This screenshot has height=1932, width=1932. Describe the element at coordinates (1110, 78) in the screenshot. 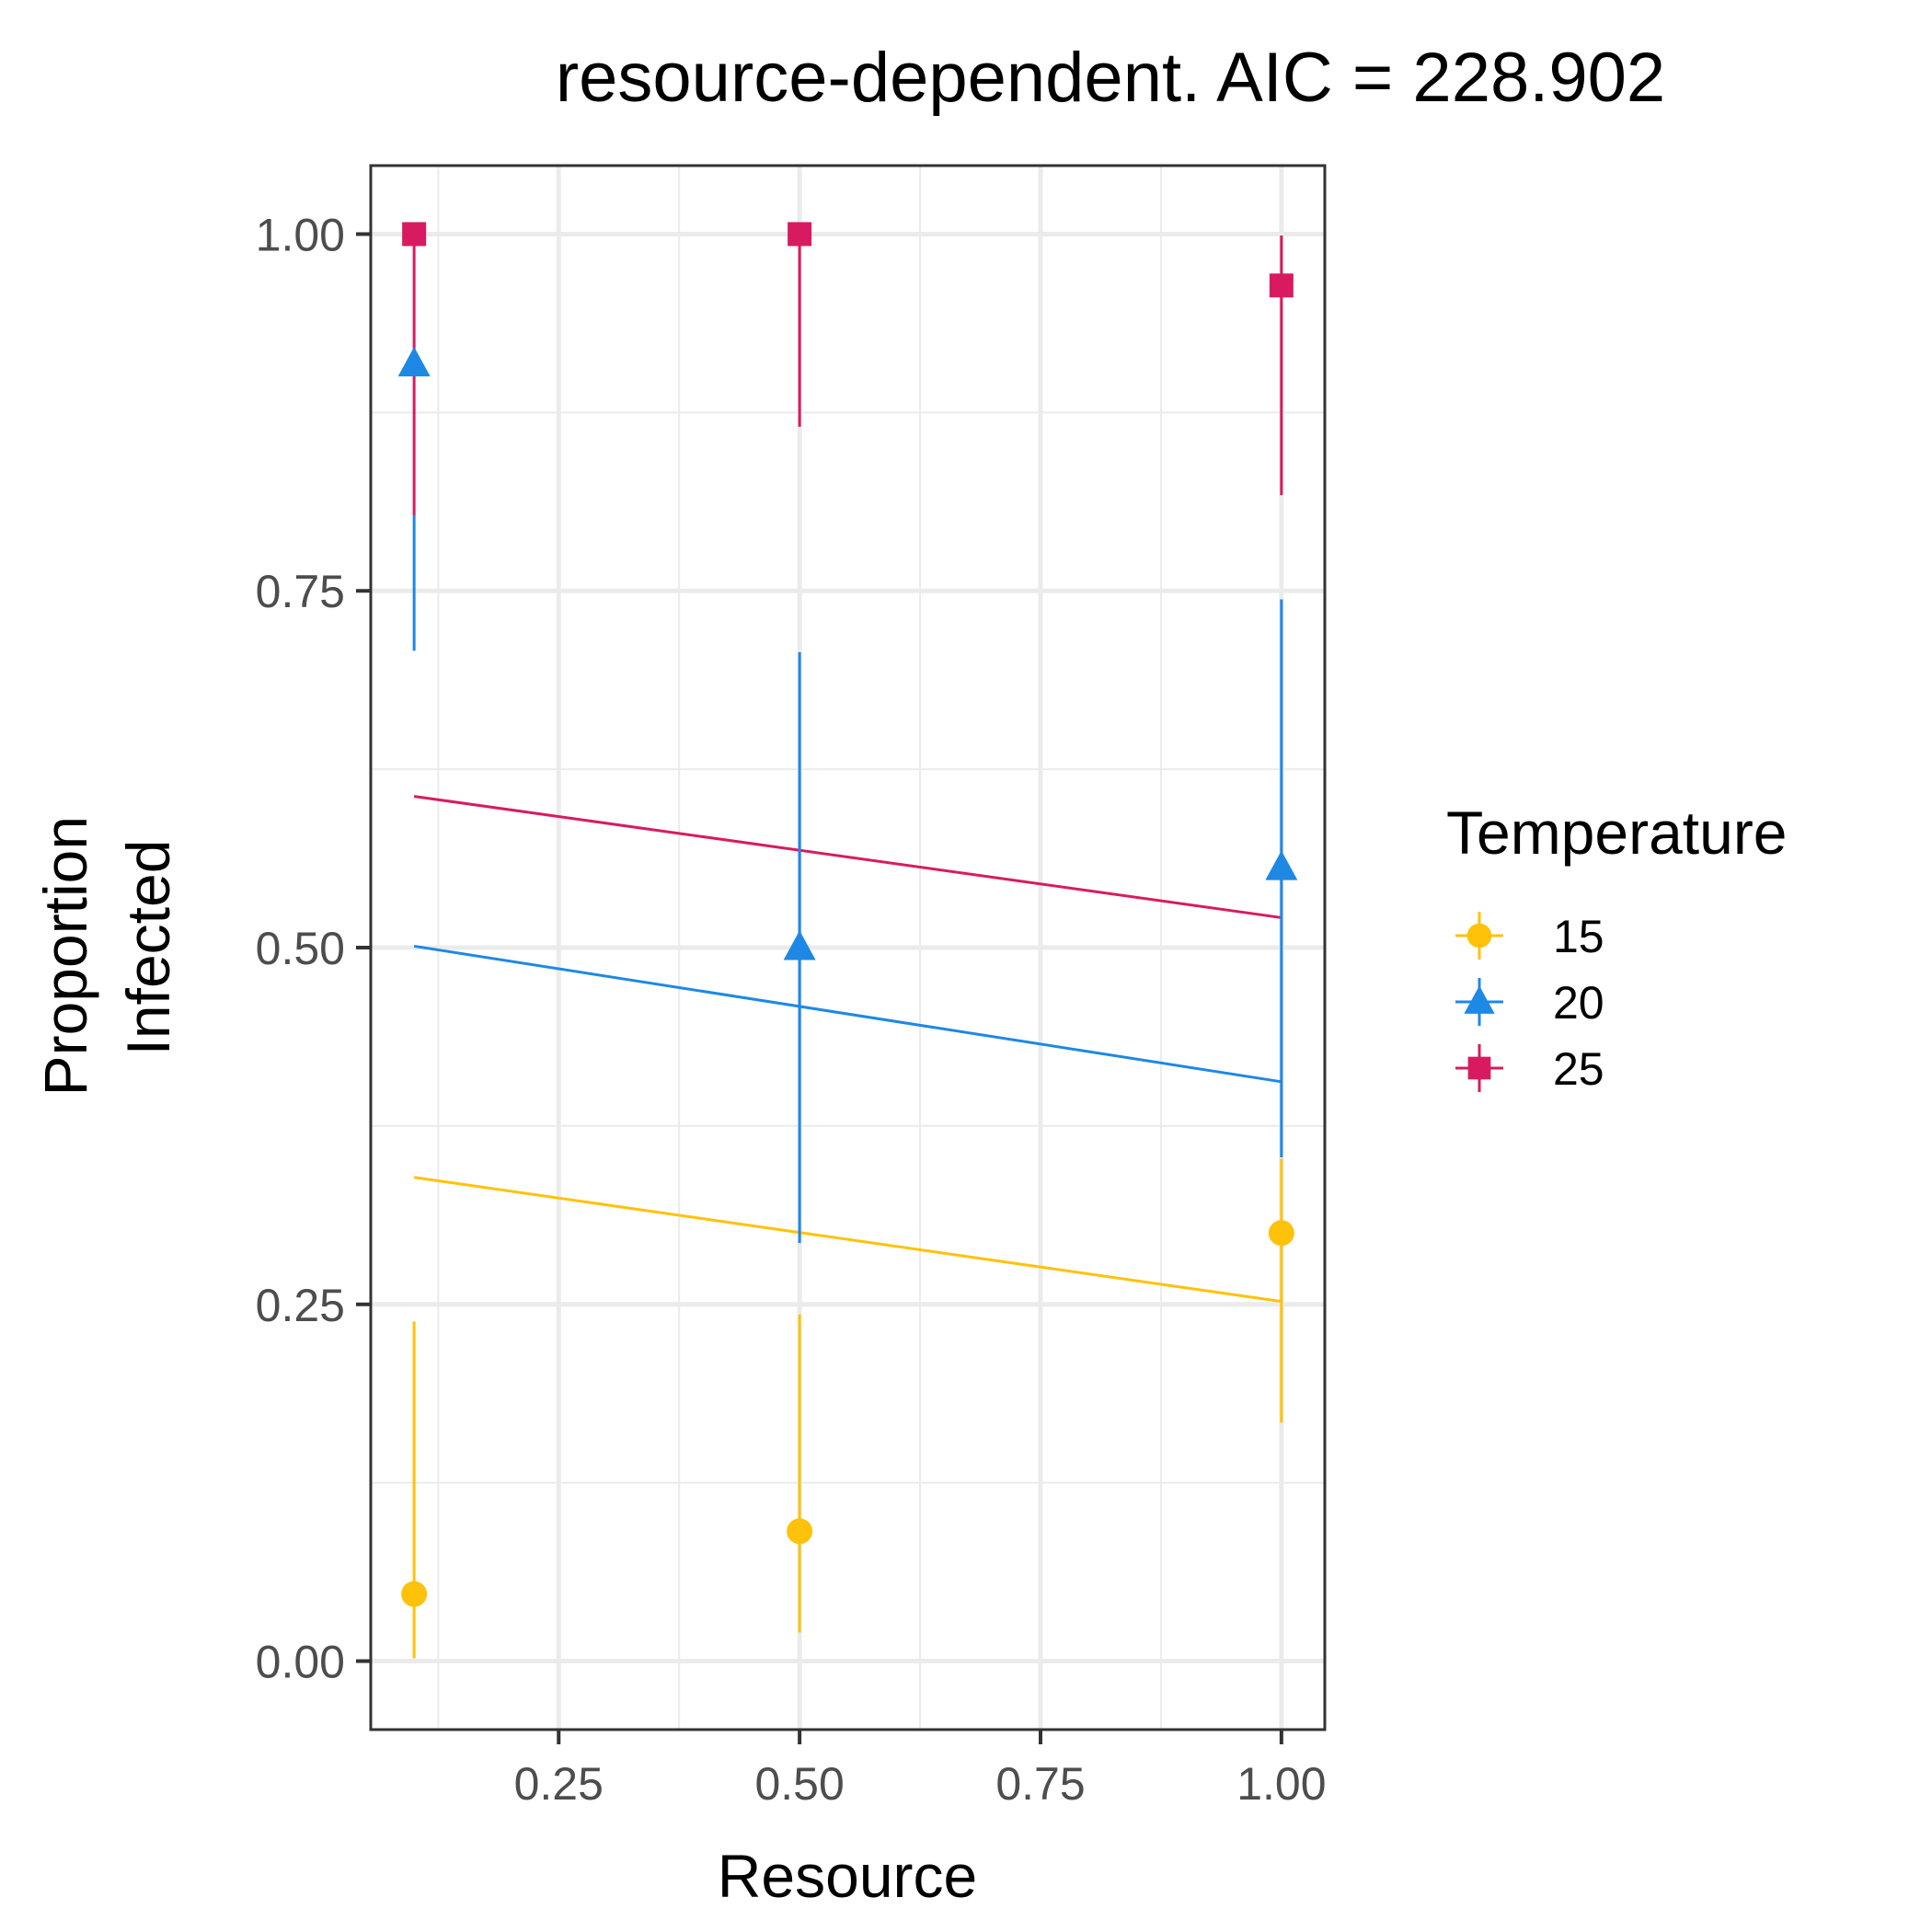

I see `chart-title: resource-dependent. AIC = 228.902` at that location.